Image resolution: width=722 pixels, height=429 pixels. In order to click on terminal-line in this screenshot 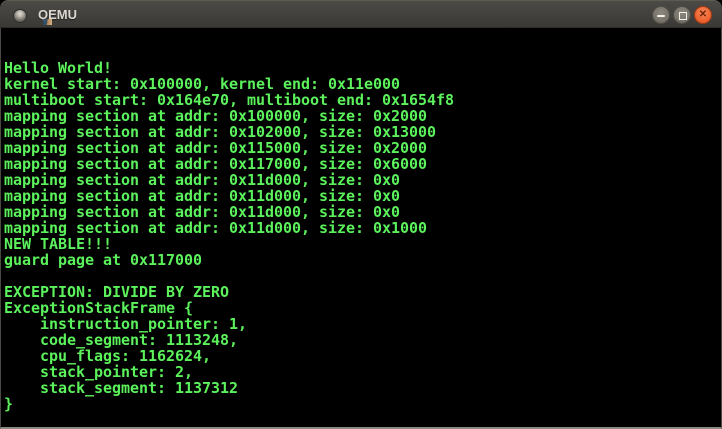, I will do `click(362, 276)`.